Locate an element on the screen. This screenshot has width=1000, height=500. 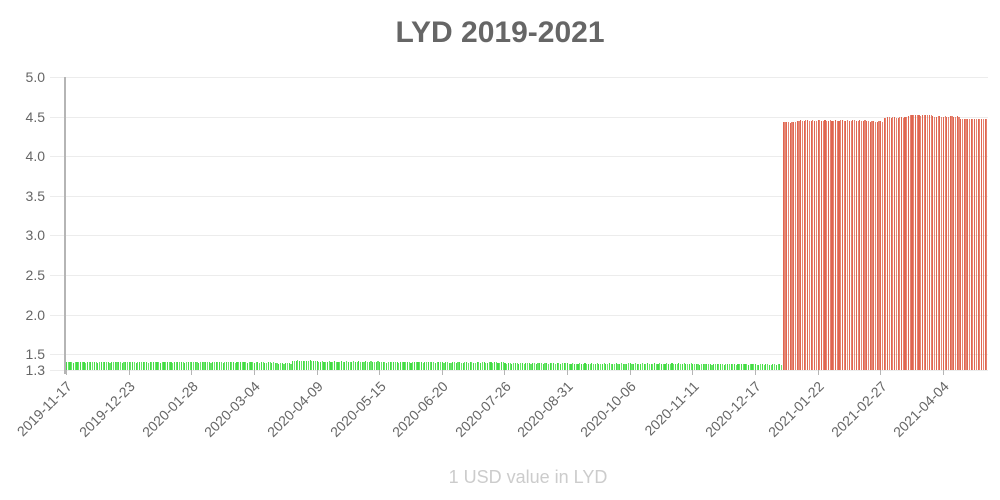
x-tick-label: 2019-12-23 is located at coordinates (106, 409).